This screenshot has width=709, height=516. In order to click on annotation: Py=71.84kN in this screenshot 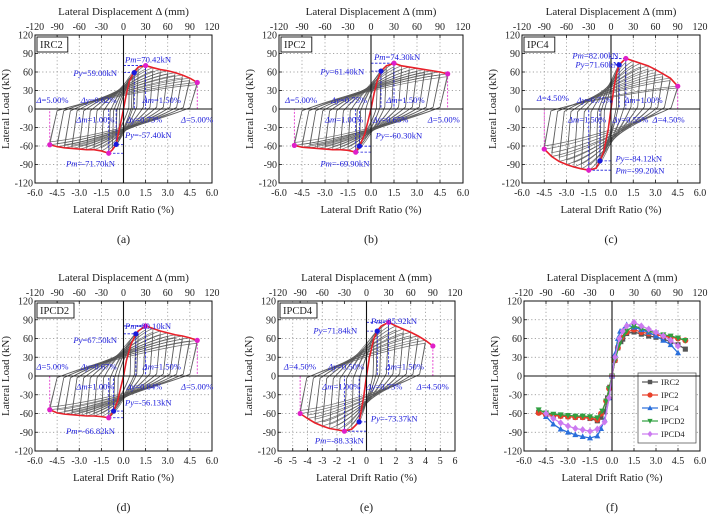, I will do `click(335, 330)`.